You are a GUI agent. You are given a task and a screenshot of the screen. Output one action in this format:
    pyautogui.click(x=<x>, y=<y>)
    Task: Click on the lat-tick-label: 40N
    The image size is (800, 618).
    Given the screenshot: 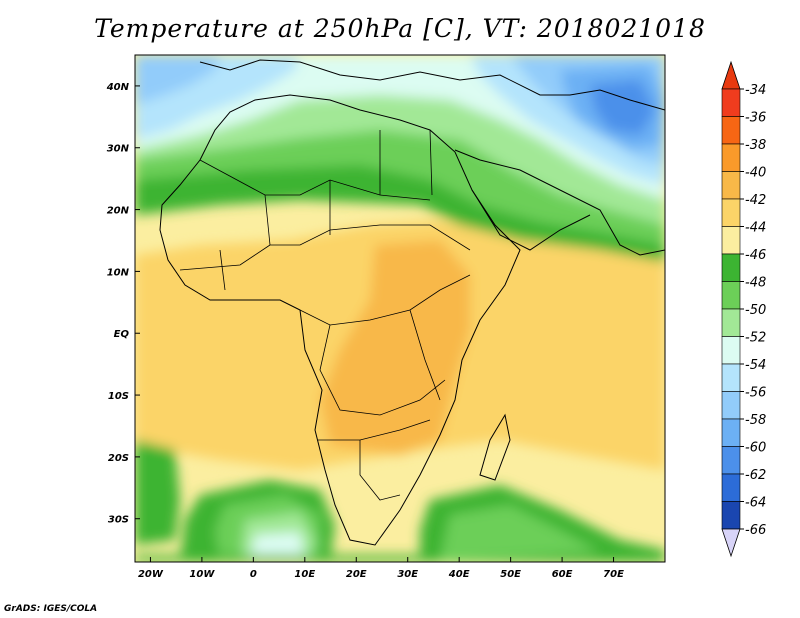 What is the action you would take?
    pyautogui.click(x=118, y=87)
    